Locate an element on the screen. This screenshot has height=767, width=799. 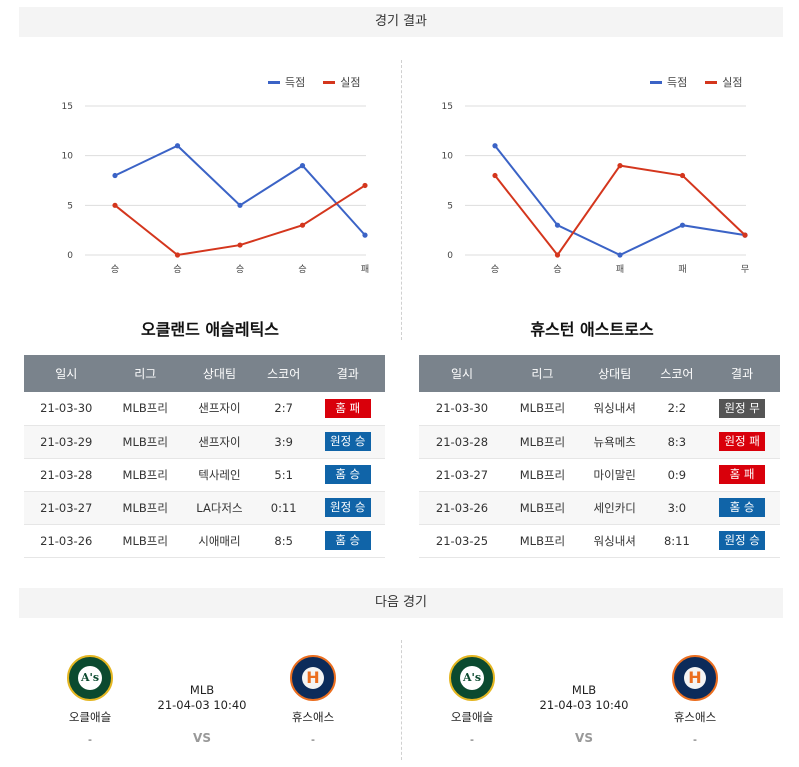
column-header: 일시 is located at coordinates (462, 373).